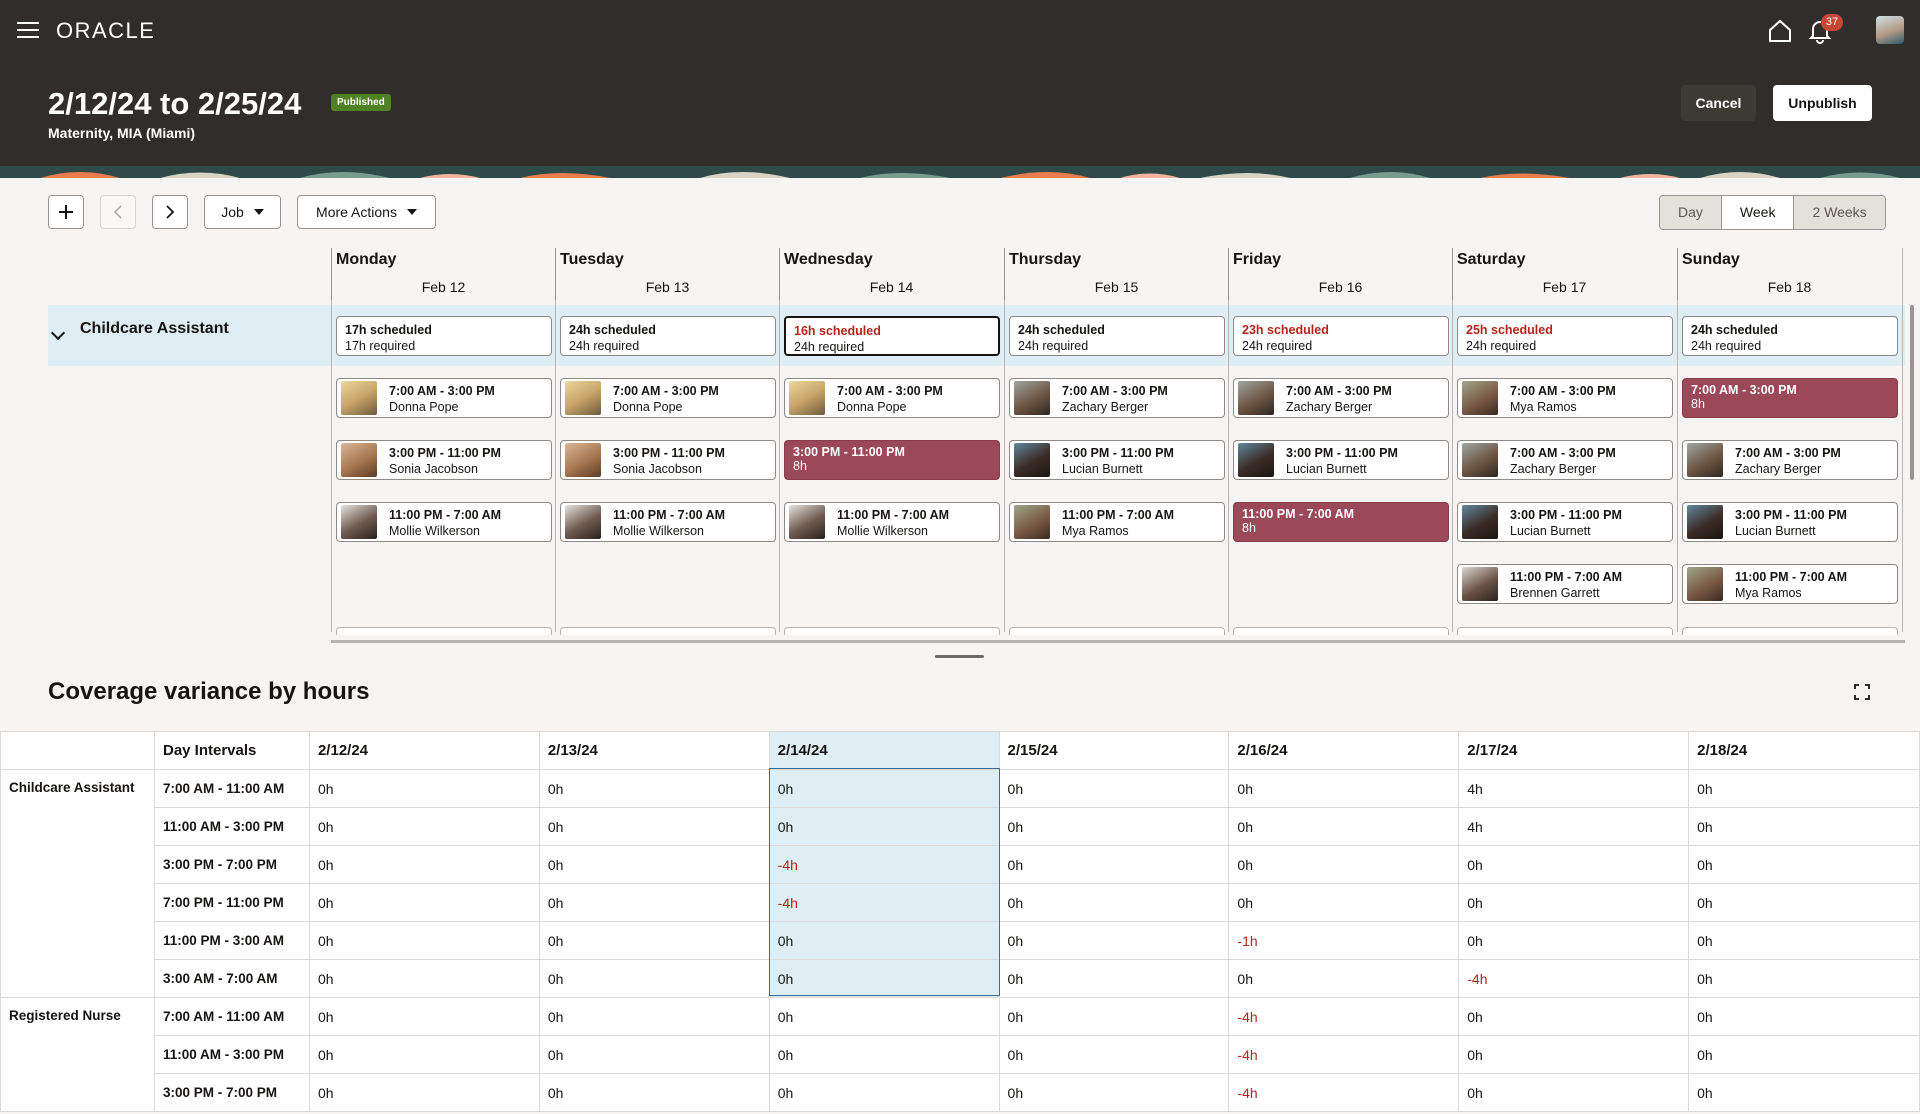  What do you see at coordinates (1839, 212) in the screenshot?
I see `view-2-weeks: 2 Weeks` at bounding box center [1839, 212].